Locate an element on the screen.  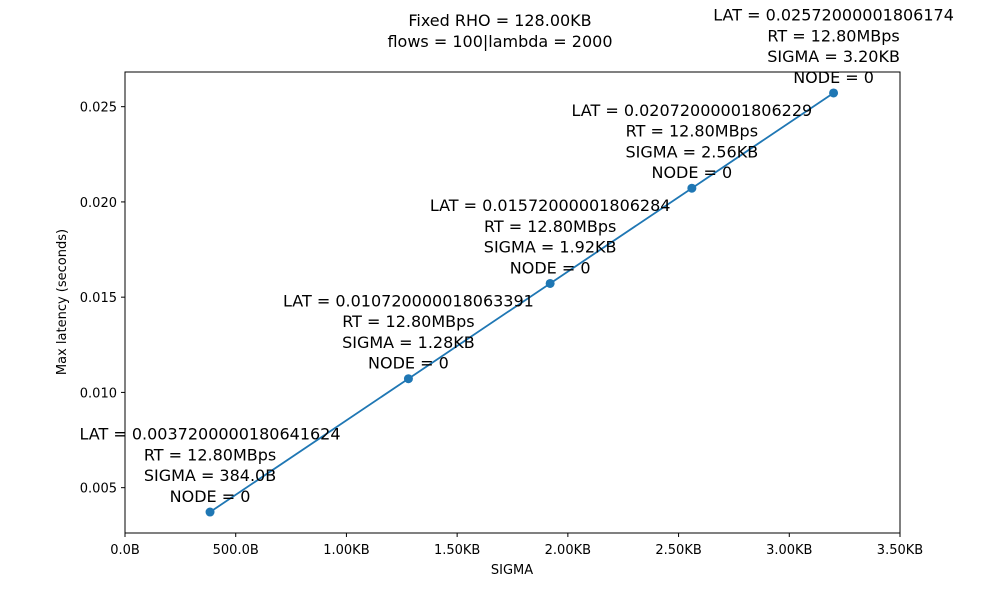
x-tick-label: 3.00KB is located at coordinates (789, 550).